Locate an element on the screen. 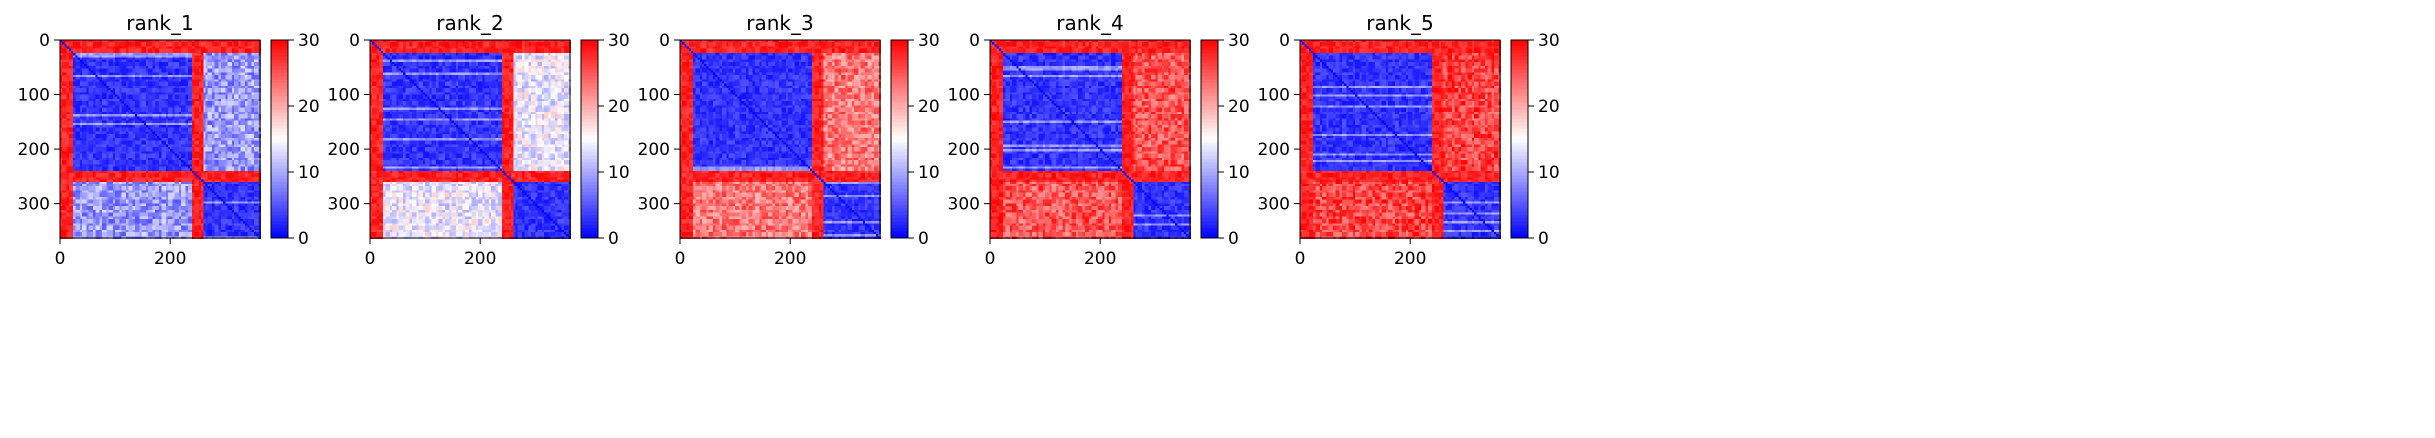 Image resolution: width=2435 pixels, height=438 pixels. chart-title: rank_1 is located at coordinates (159, 23).